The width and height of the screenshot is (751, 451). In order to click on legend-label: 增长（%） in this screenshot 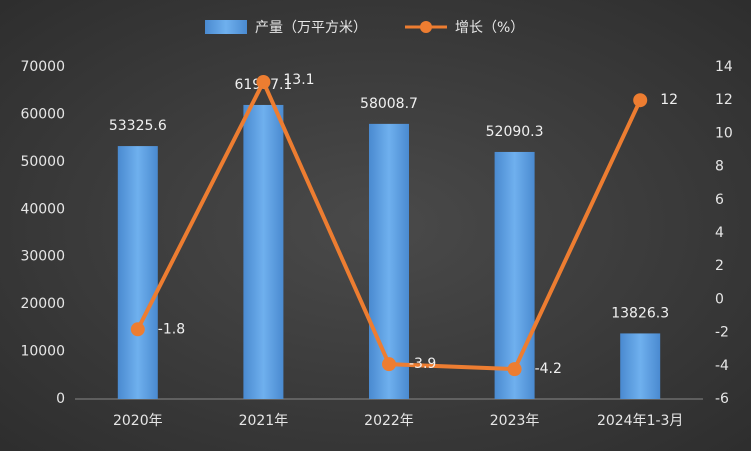, I will do `click(489, 28)`.